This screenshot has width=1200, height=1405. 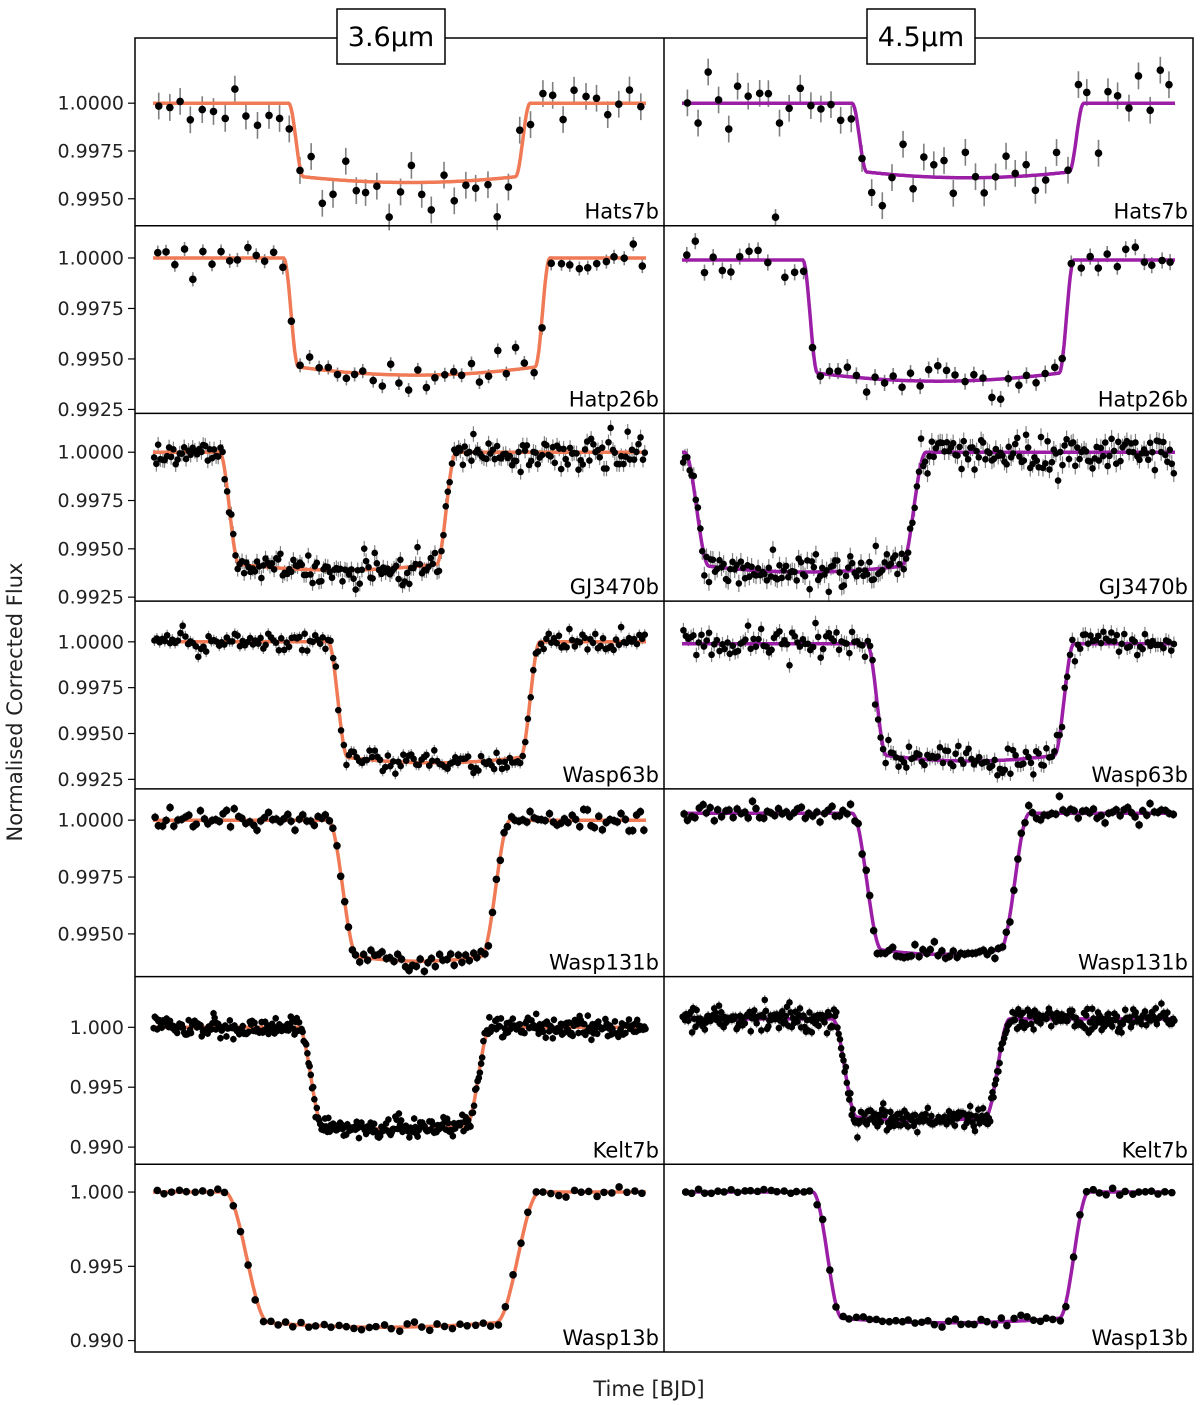 What do you see at coordinates (97, 1028) in the screenshot?
I see `y-tick-label: 1.000` at bounding box center [97, 1028].